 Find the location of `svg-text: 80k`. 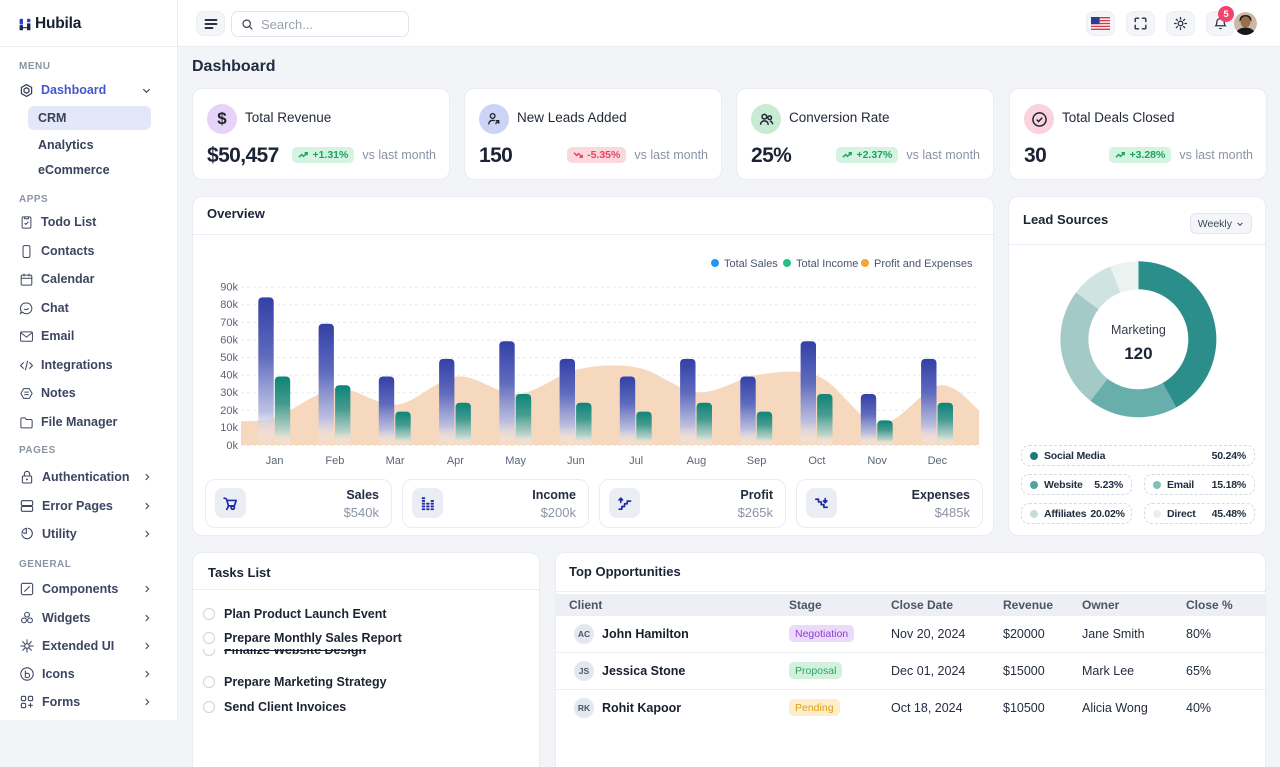

svg-text: 80k is located at coordinates (229, 305).